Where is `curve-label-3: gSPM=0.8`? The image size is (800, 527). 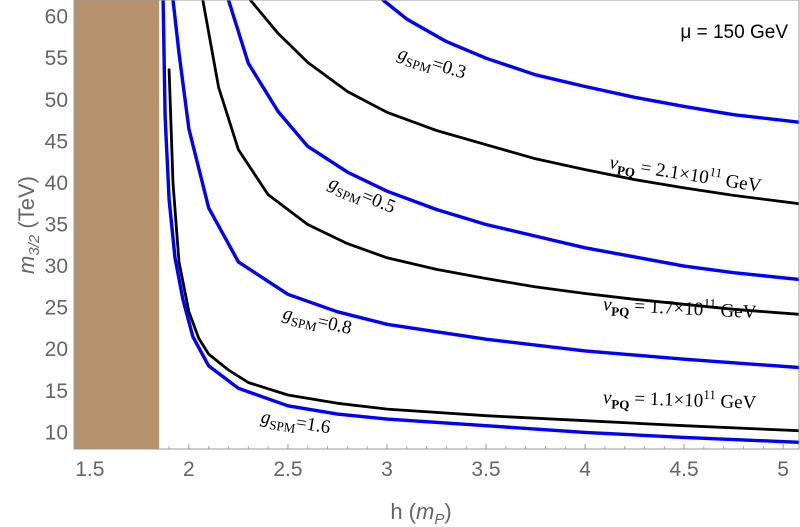
curve-label-3: gSPM=0.8 is located at coordinates (317, 322).